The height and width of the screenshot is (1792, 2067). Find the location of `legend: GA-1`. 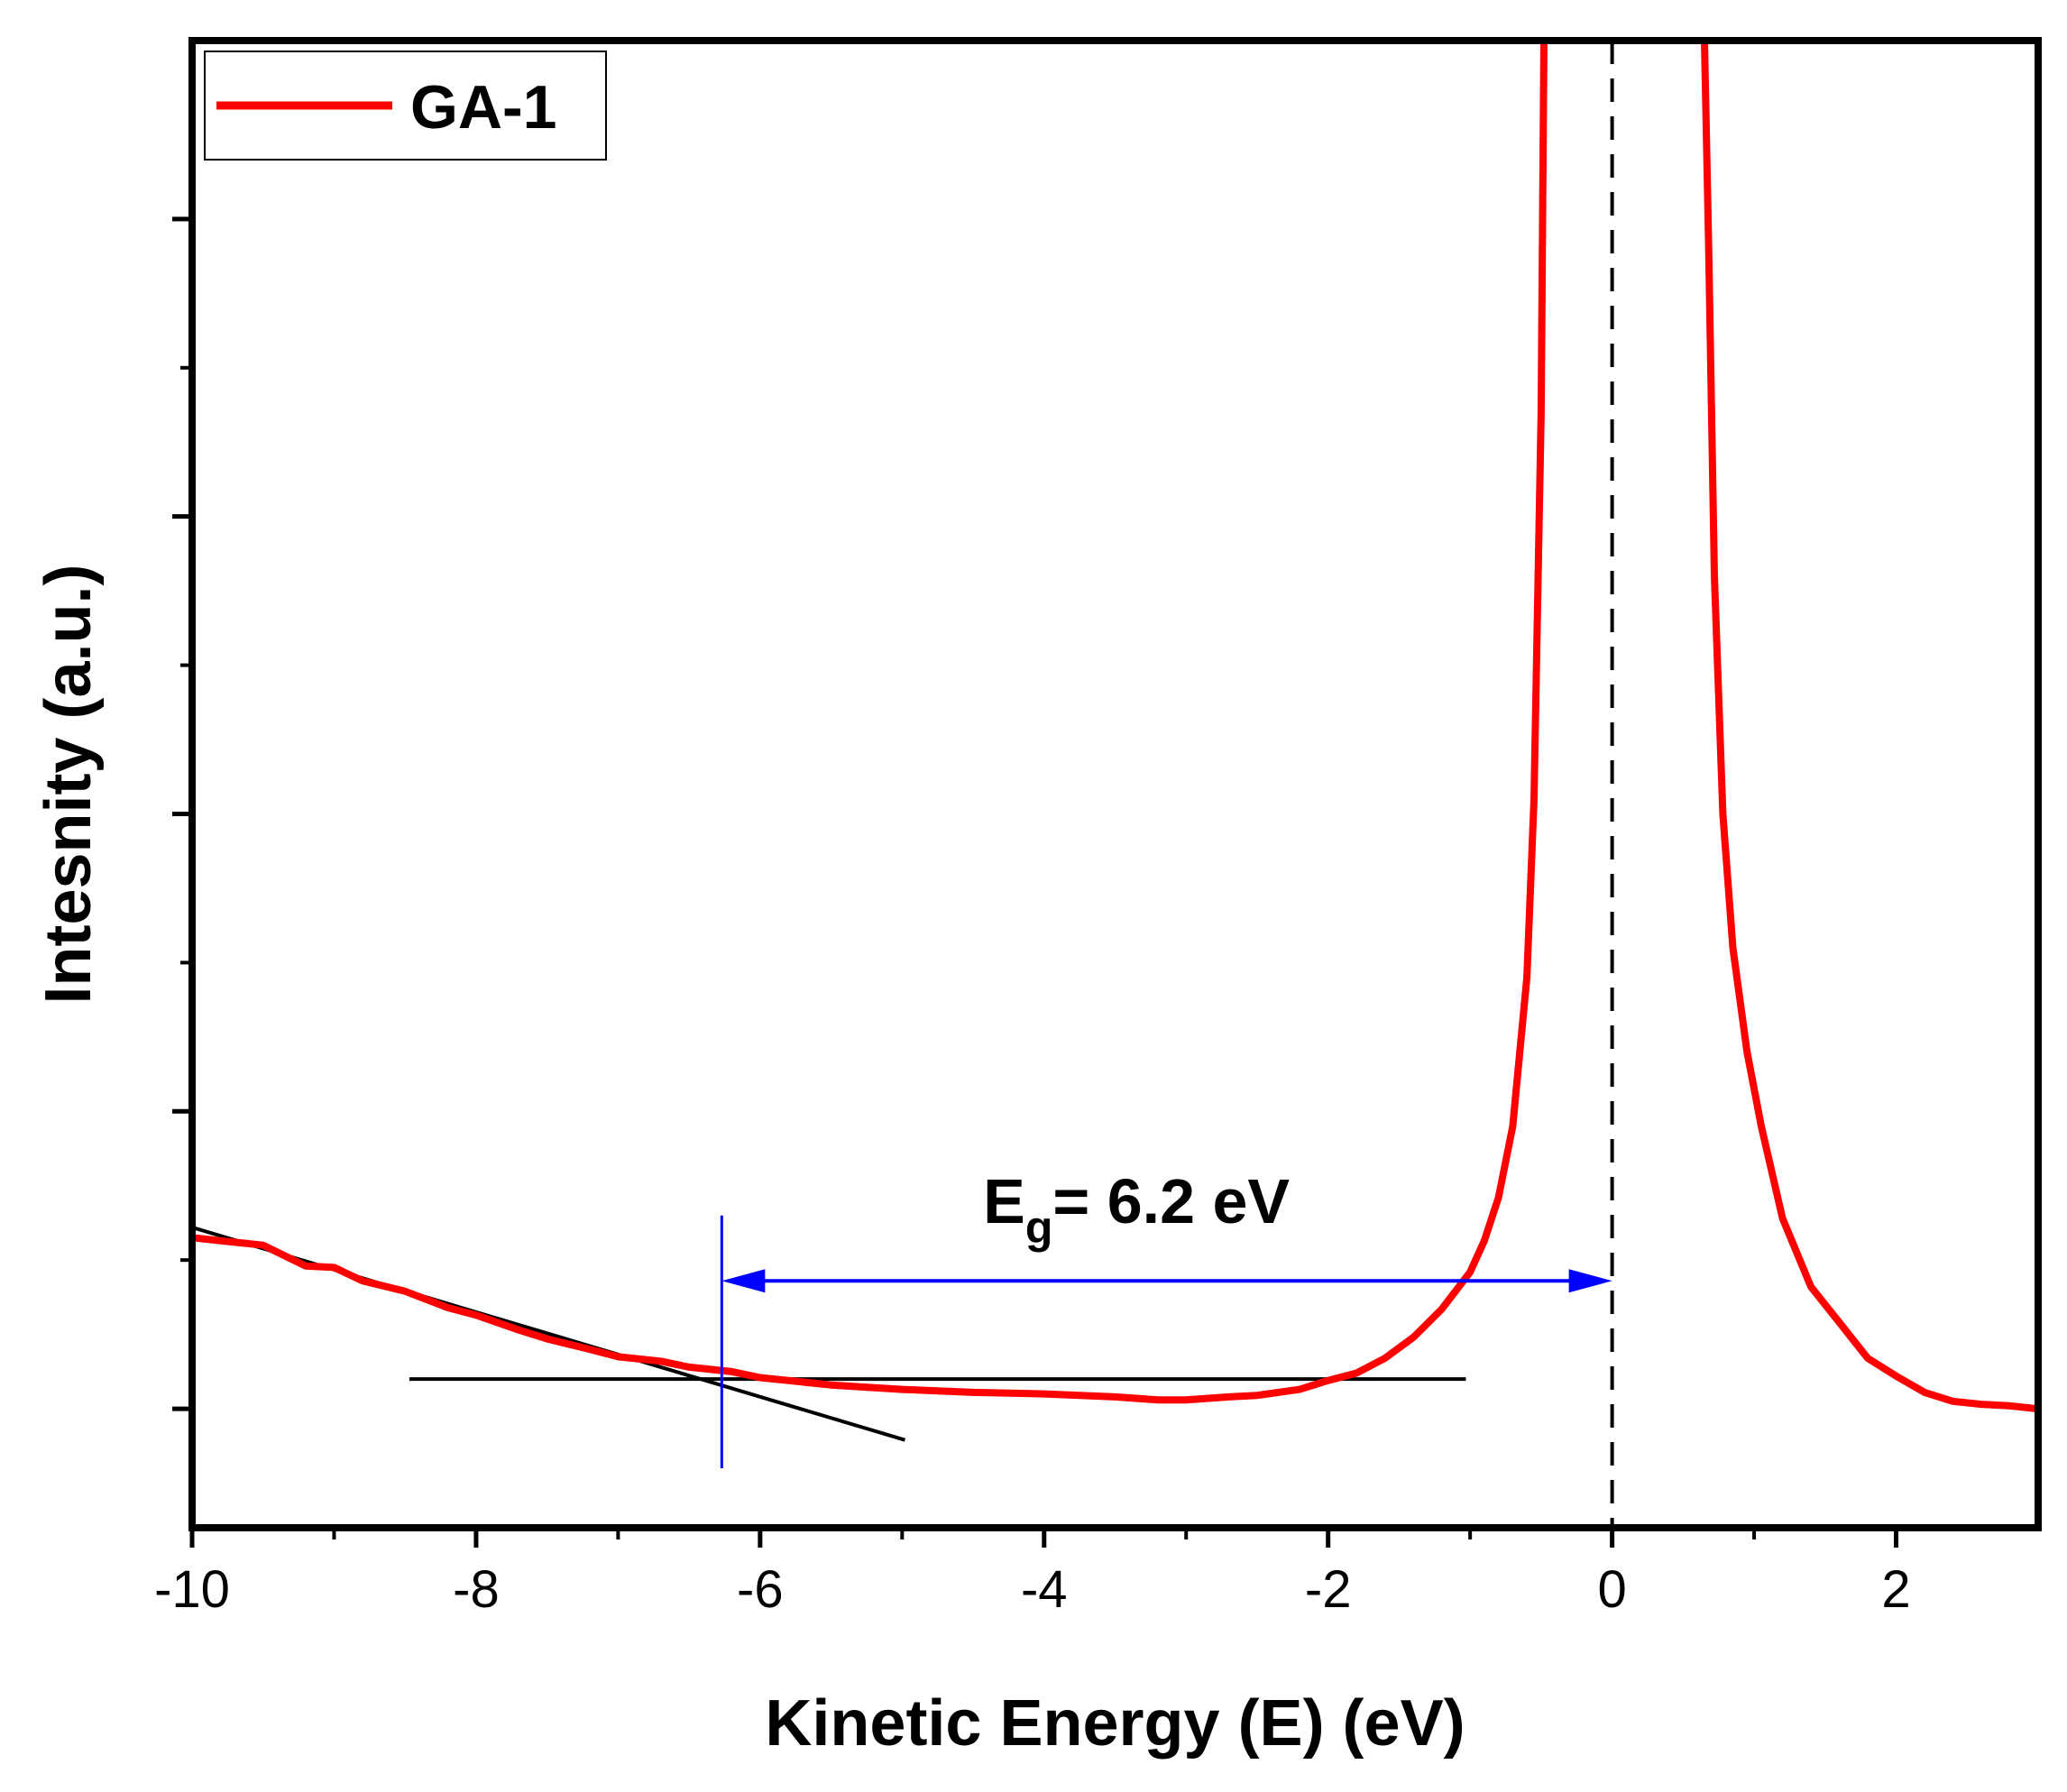

legend: GA-1 is located at coordinates (406, 106).